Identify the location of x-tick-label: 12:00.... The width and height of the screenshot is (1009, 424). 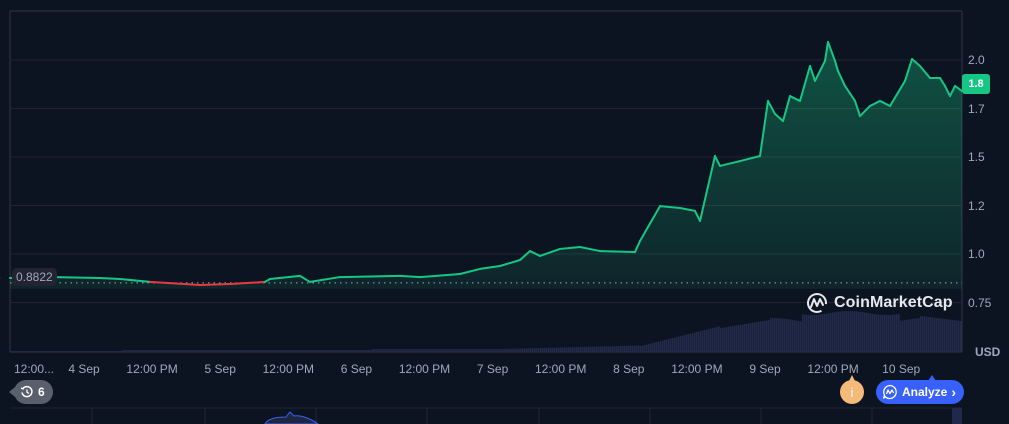
(34, 369).